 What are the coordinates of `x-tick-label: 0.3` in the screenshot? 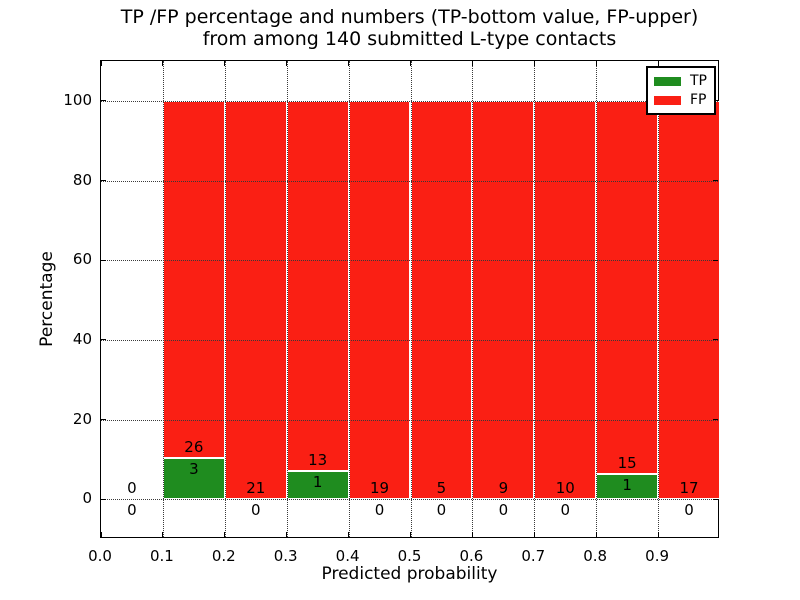 It's located at (285, 556).